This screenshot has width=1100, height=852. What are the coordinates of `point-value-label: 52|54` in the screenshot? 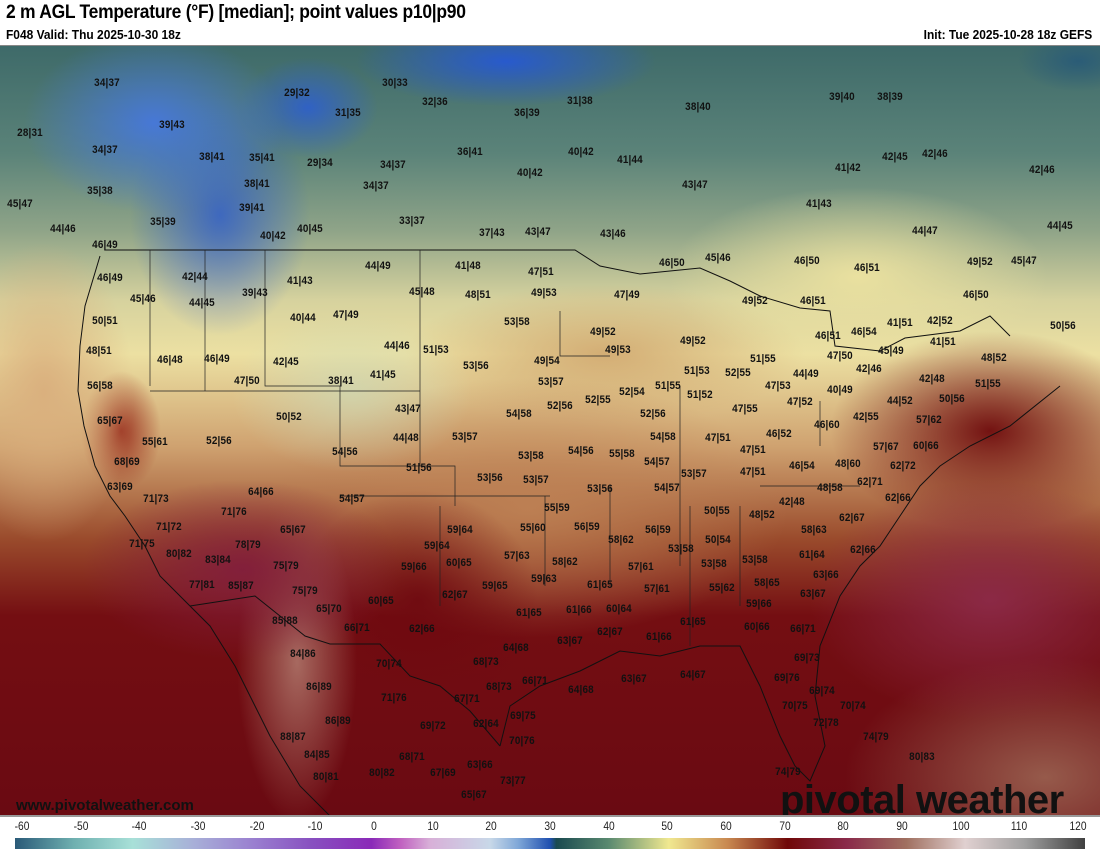 It's located at (632, 392).